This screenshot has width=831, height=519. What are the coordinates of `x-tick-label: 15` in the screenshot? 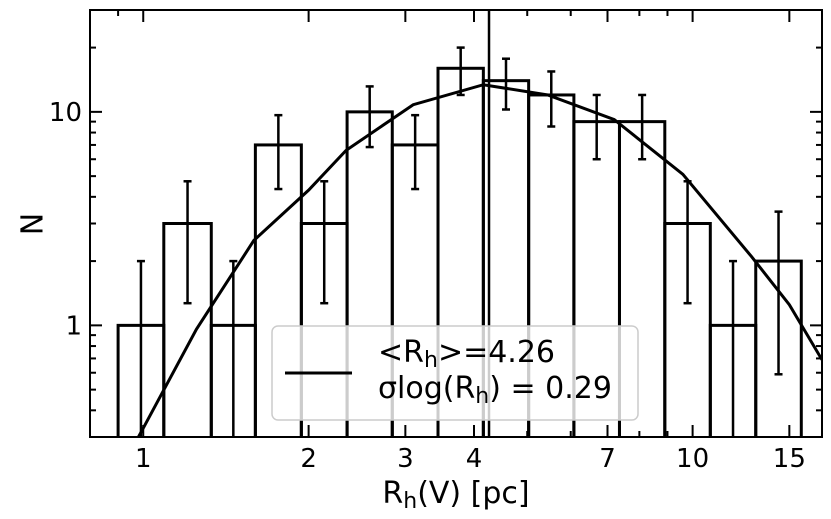 It's located at (789, 459).